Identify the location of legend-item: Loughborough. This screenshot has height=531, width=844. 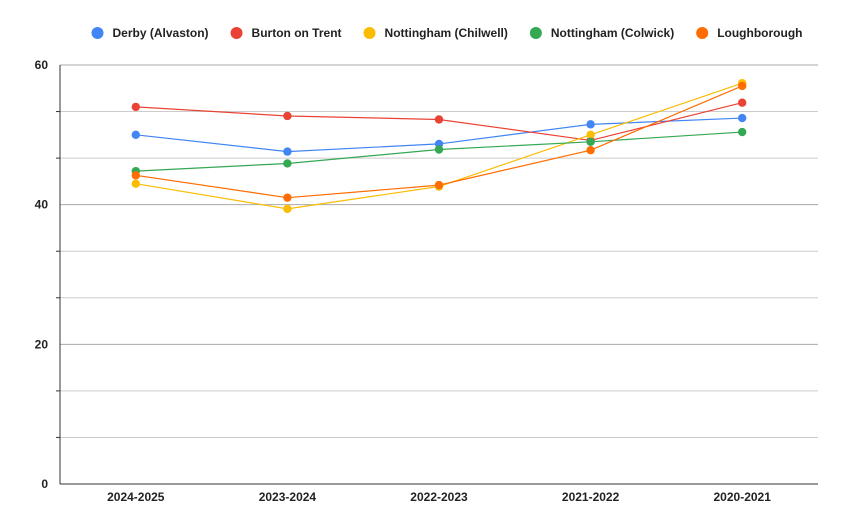
(749, 33).